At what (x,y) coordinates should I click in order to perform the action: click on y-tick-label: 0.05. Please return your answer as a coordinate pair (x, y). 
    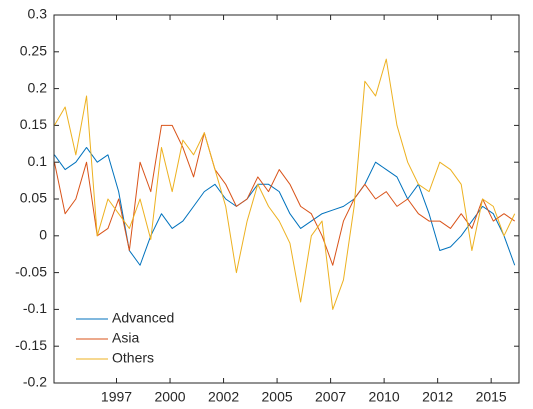
    Looking at the image, I should click on (33, 198).